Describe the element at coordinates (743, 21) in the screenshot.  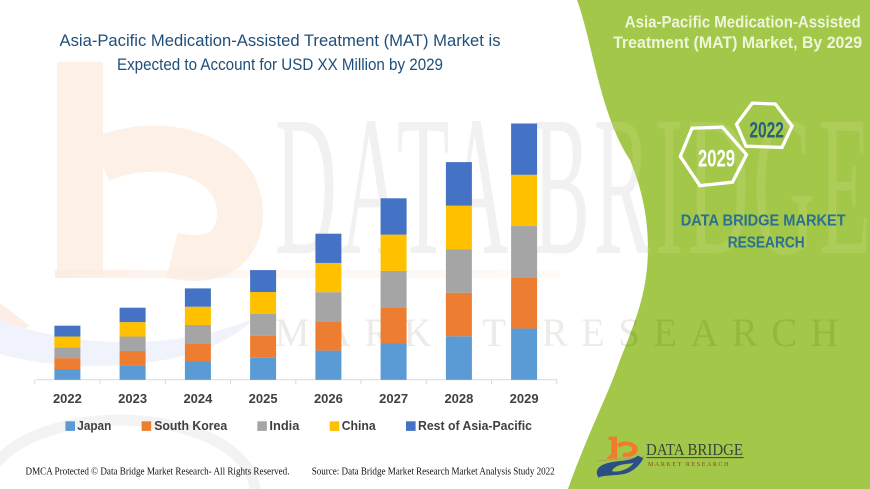
I see `svg-text:Asia-Pacific Medication-Assist: Asia-Pacific Medication-Assisted` at that location.